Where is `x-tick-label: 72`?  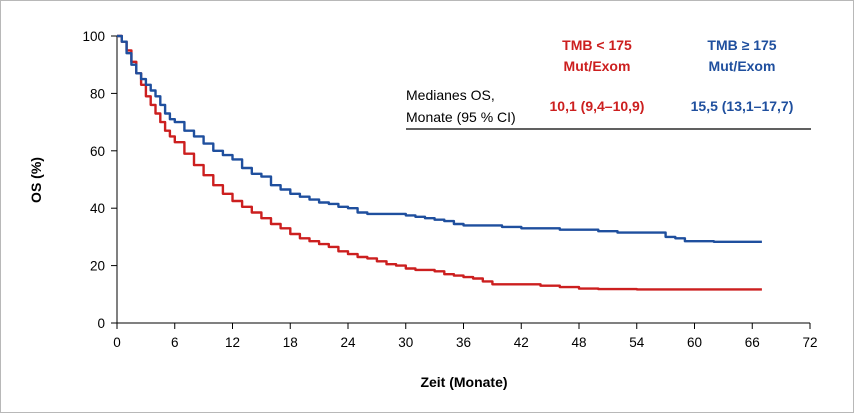 x-tick-label: 72 is located at coordinates (809, 342).